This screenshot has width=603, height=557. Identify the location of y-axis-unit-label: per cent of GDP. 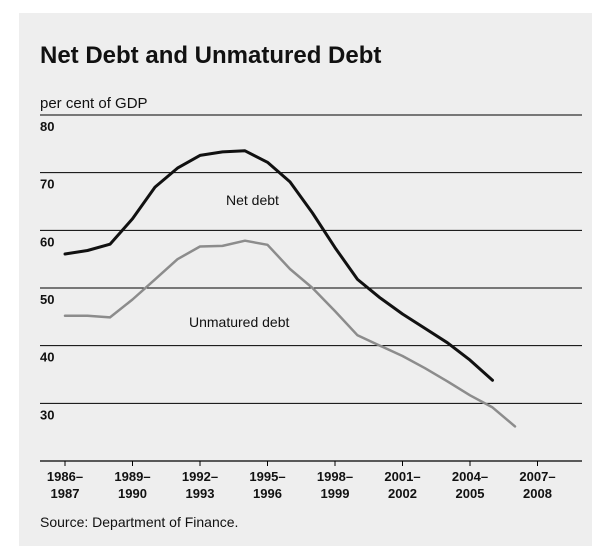
(94, 103).